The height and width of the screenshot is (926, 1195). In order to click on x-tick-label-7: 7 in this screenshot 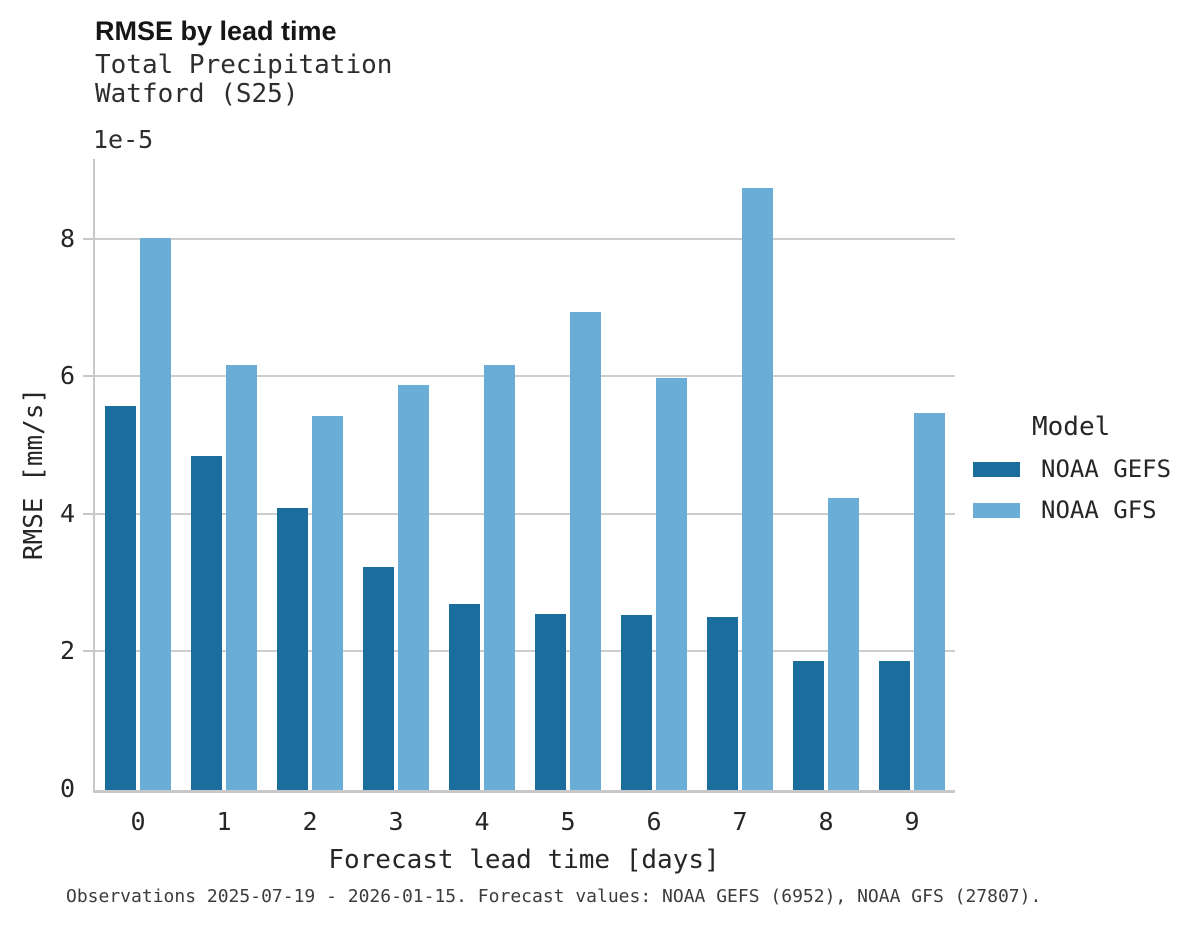, I will do `click(740, 821)`.